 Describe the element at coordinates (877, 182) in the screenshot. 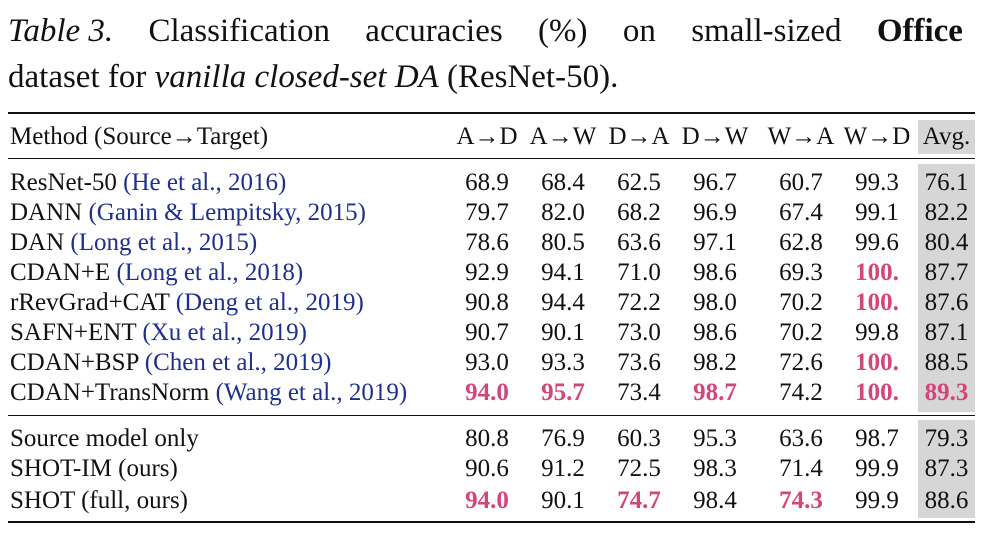

I see `value-cell: 99.3` at that location.